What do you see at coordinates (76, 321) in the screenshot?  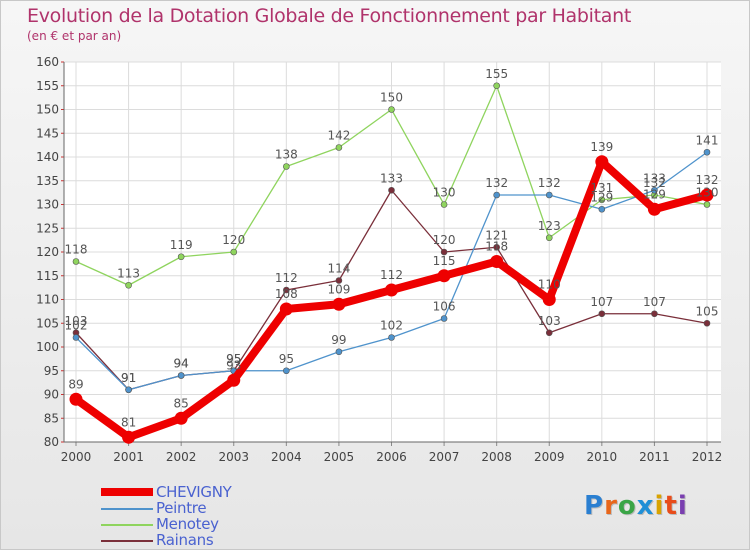 I see `data-label-rainans: 103` at bounding box center [76, 321].